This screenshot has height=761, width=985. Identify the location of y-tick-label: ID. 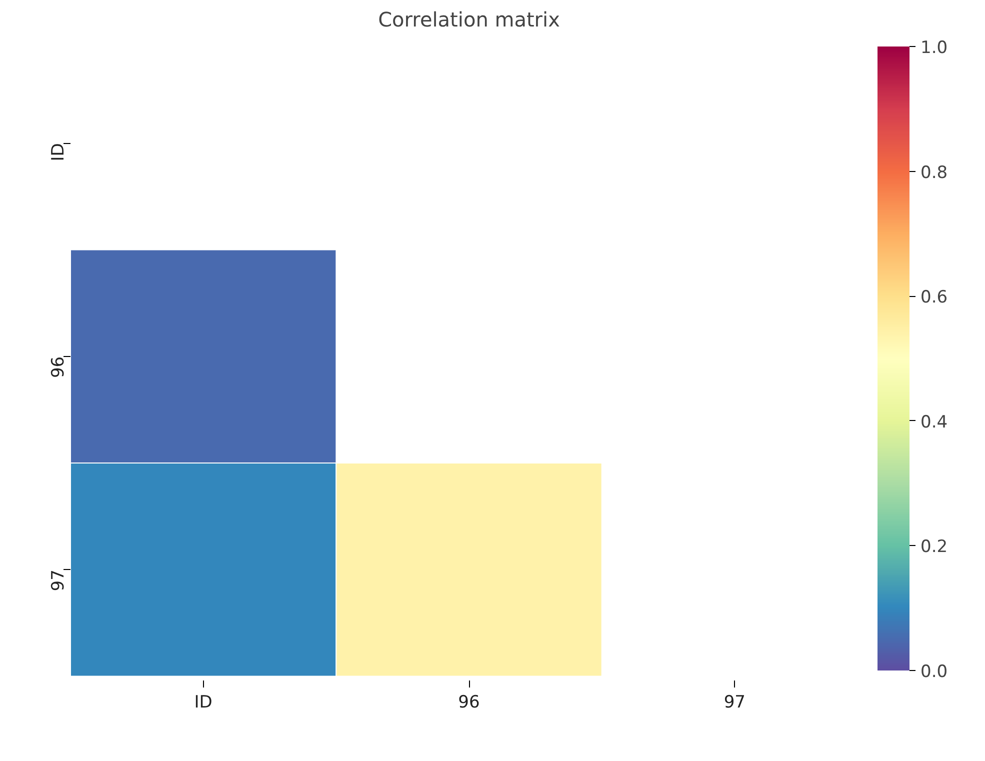
(58, 152).